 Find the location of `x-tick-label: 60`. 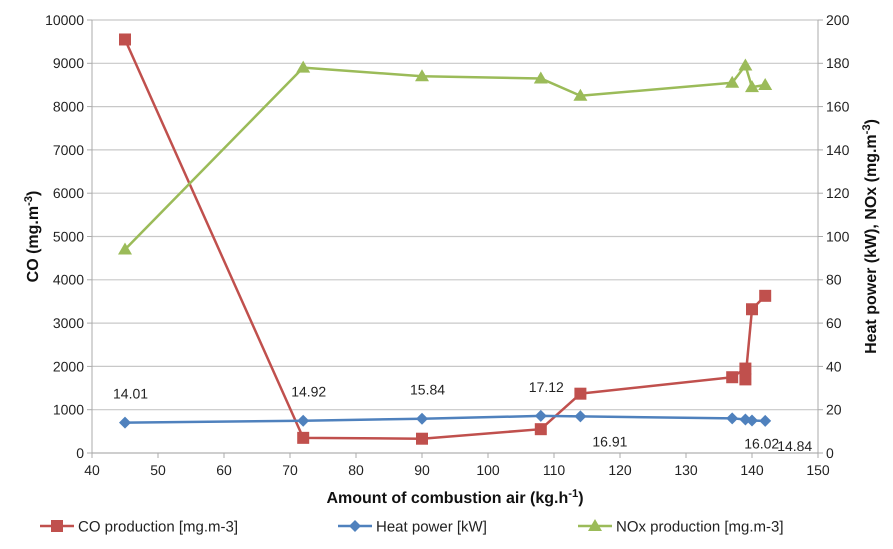

x-tick-label: 60 is located at coordinates (224, 470).